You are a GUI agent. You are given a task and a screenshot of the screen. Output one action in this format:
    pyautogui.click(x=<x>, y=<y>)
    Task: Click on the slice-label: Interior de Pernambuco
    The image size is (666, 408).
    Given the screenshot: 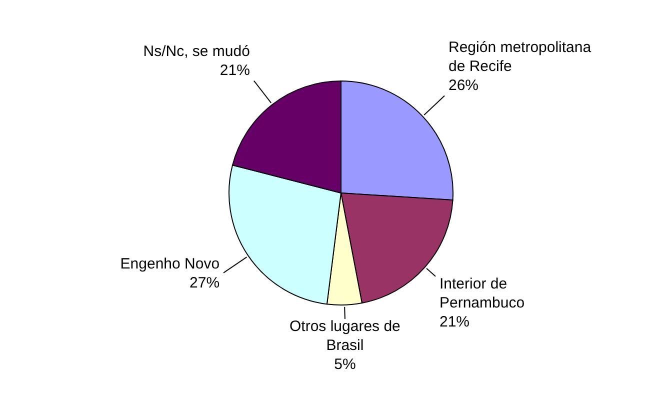 What is the action you would take?
    pyautogui.click(x=482, y=293)
    